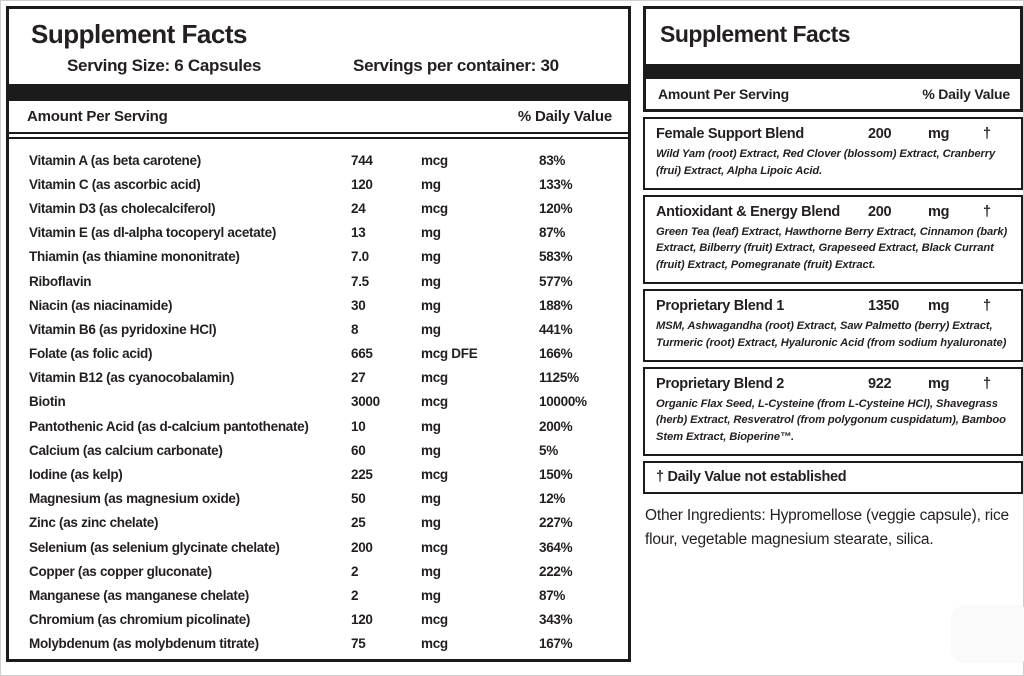  What do you see at coordinates (833, 71) in the screenshot?
I see `divider-bar` at bounding box center [833, 71].